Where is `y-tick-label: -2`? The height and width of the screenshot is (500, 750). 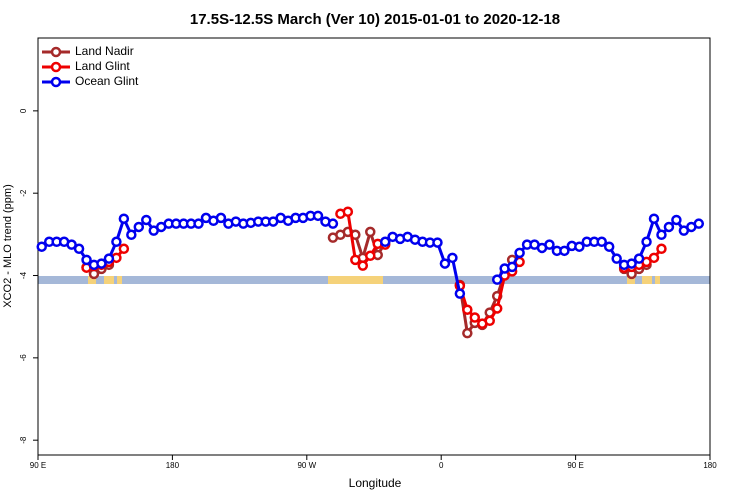 y-tick-label: -2 is located at coordinates (23, 193).